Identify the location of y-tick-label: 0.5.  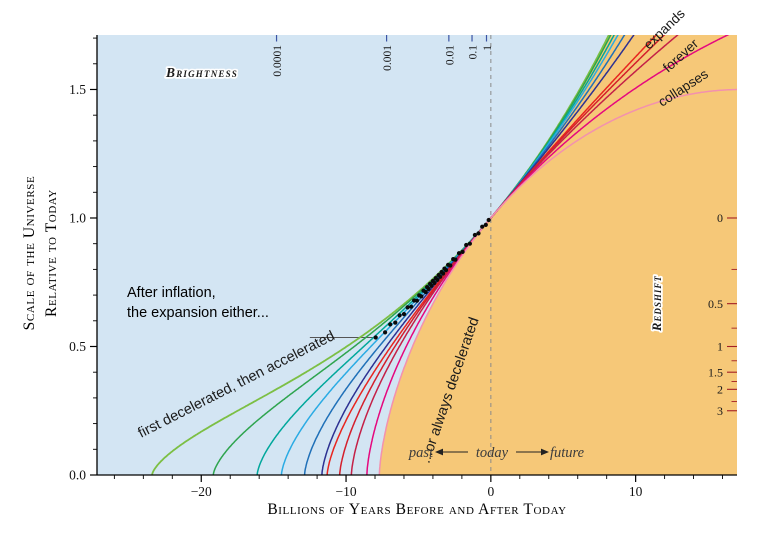
(77, 346).